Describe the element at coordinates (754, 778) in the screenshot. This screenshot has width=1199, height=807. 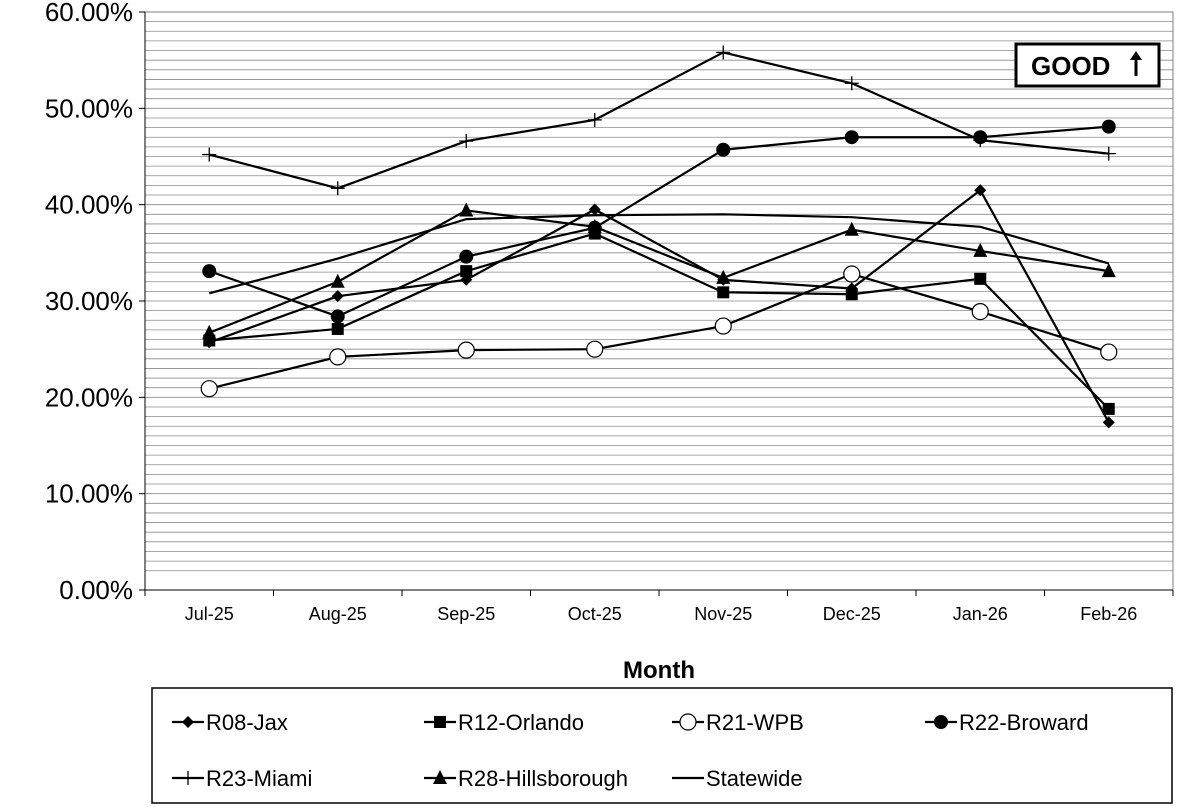
I see `legend-label: Statewide` at that location.